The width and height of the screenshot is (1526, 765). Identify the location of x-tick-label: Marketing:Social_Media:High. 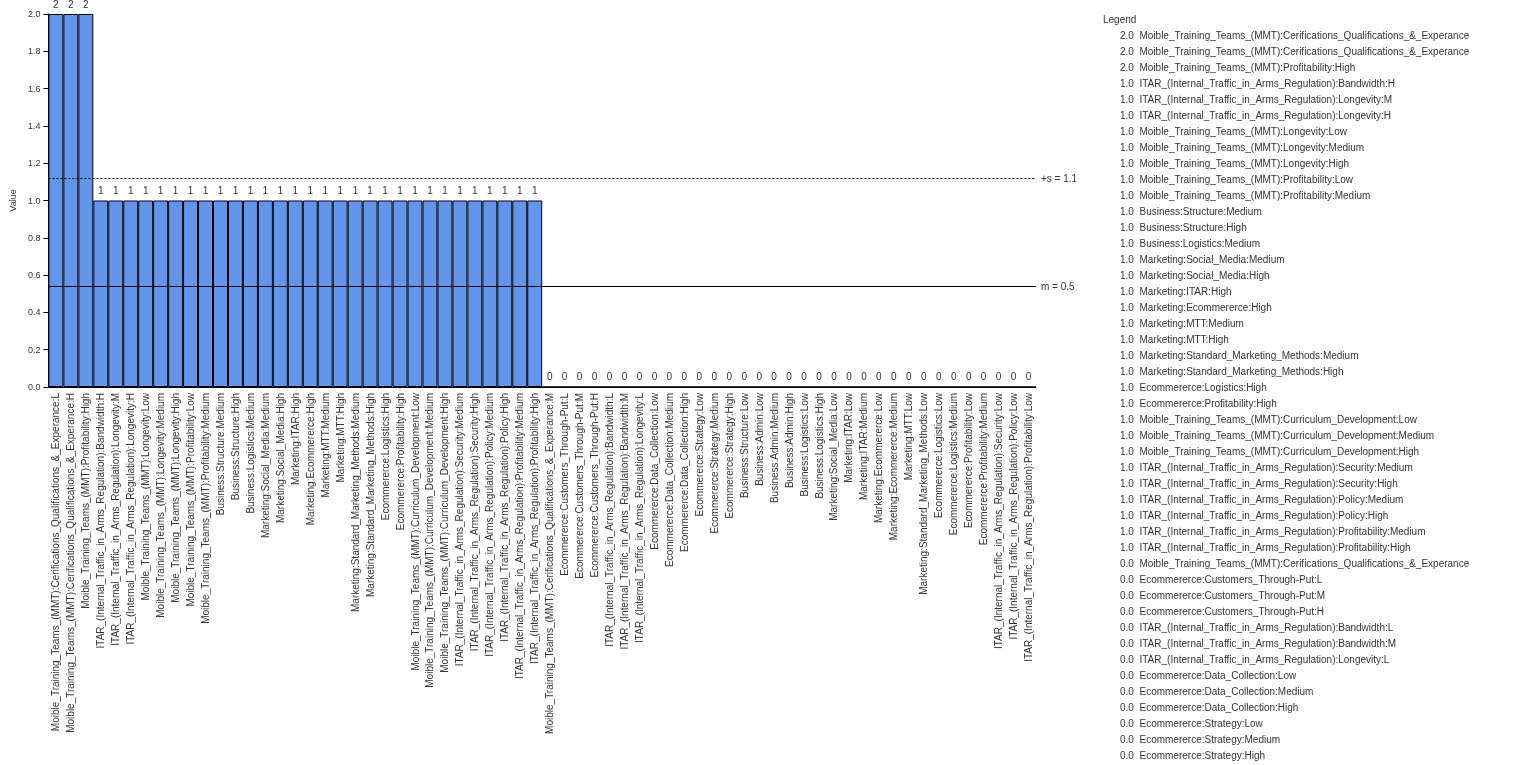
(280, 458).